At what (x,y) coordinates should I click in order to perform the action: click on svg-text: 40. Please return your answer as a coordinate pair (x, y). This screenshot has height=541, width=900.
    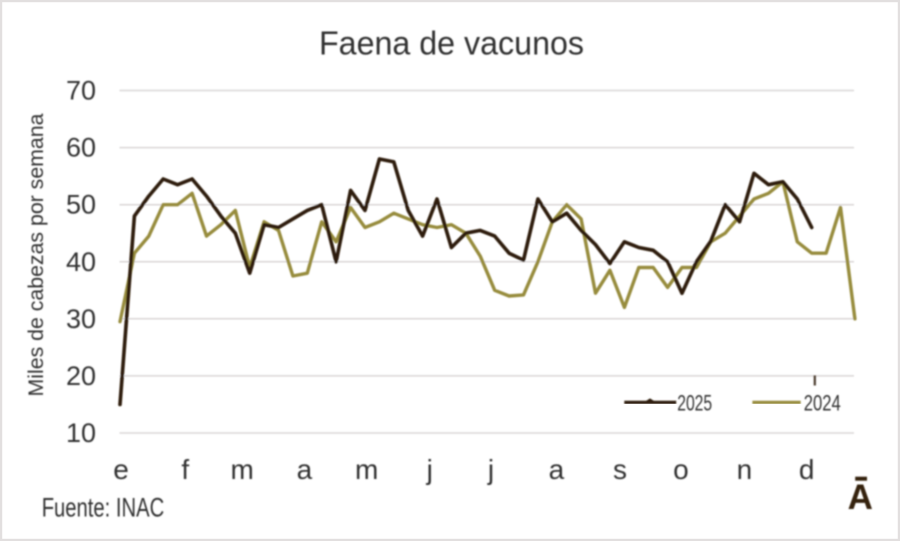
    Looking at the image, I should click on (81, 262).